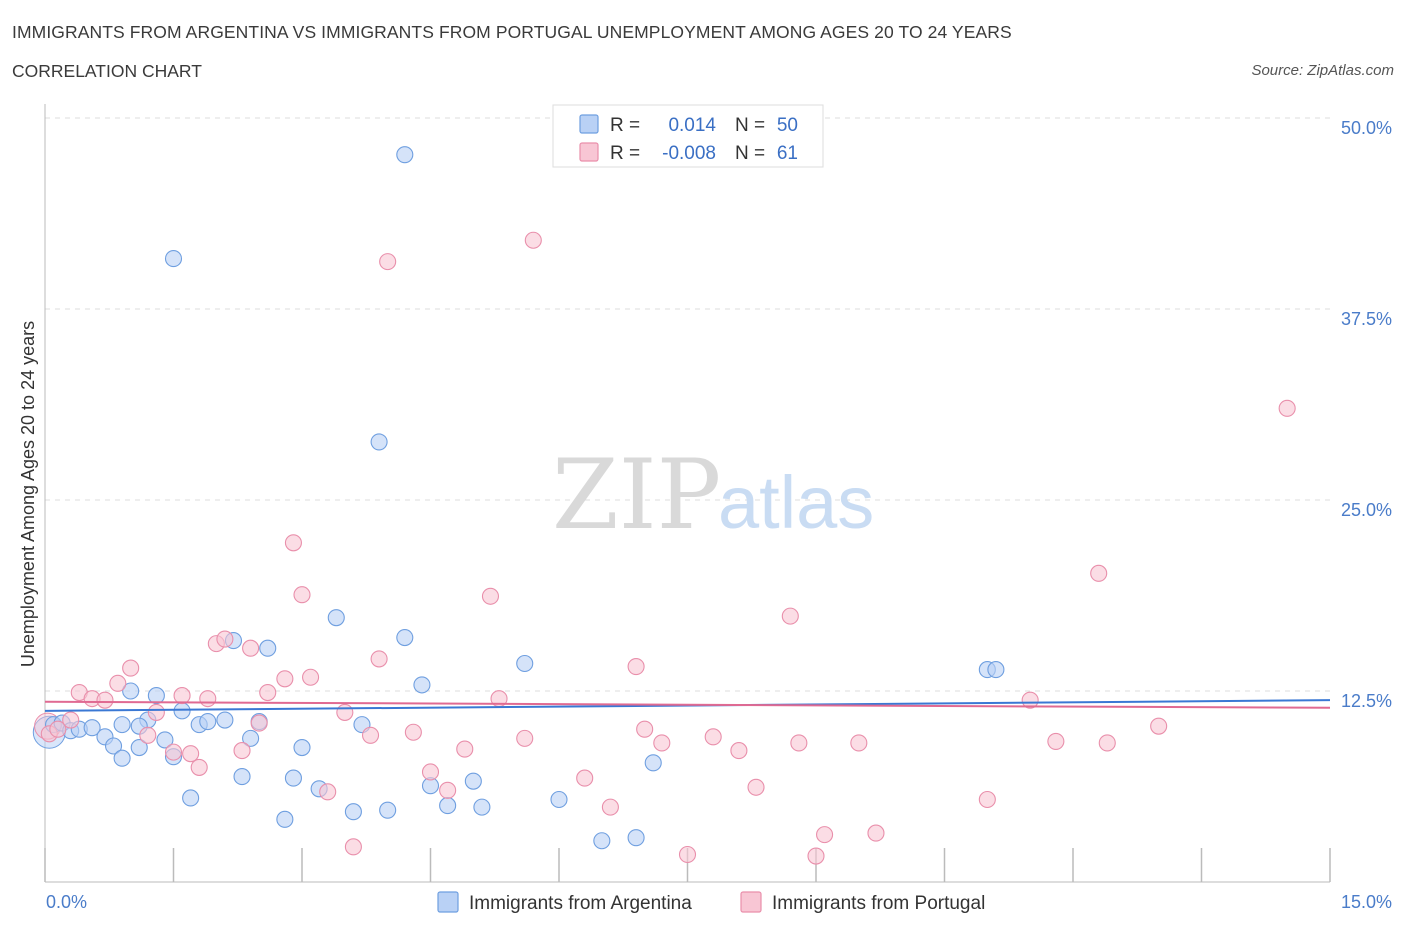 This screenshot has width=1406, height=930. Describe the element at coordinates (448, 902) in the screenshot. I see `legend-argentina-swatch` at that location.